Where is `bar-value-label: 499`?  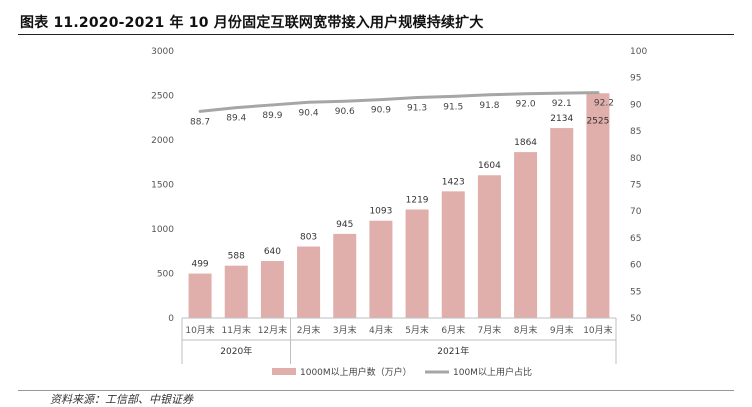
bar-value-label: 499 is located at coordinates (199, 265).